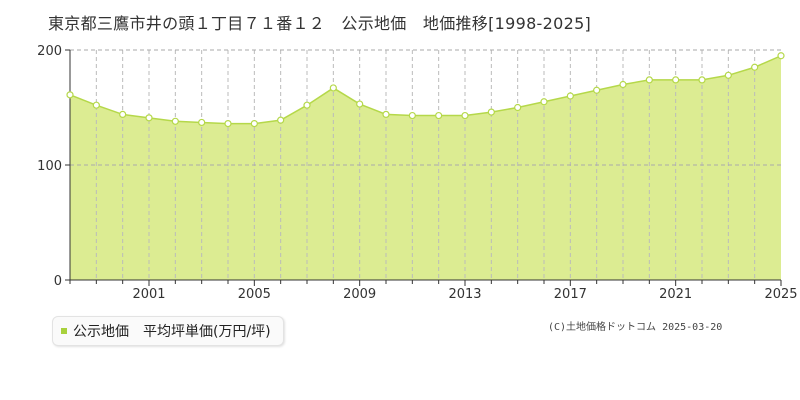 The width and height of the screenshot is (800, 400). Describe the element at coordinates (148, 294) in the screenshot. I see `x-tick-label: 2001` at that location.